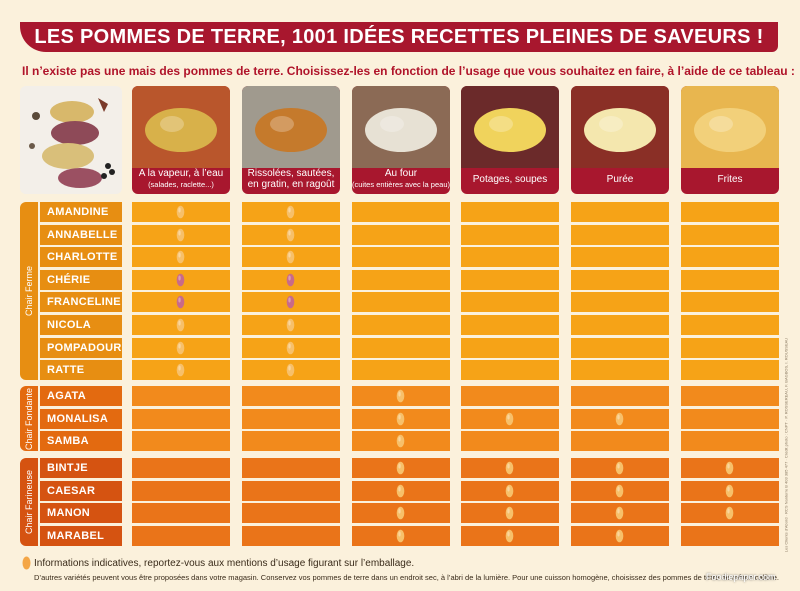 This screenshot has width=800, height=591. What do you see at coordinates (81, 212) in the screenshot?
I see `variety-name: AMANDINE` at bounding box center [81, 212].